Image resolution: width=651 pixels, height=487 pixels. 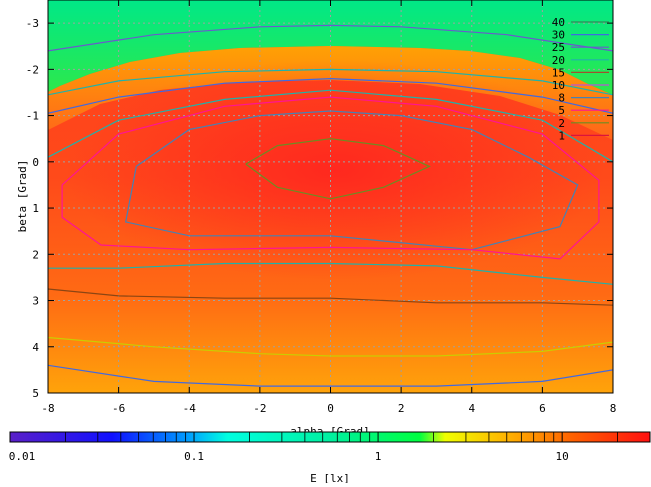 I want to click on y-tick-label: -1, so click(x=32, y=116).